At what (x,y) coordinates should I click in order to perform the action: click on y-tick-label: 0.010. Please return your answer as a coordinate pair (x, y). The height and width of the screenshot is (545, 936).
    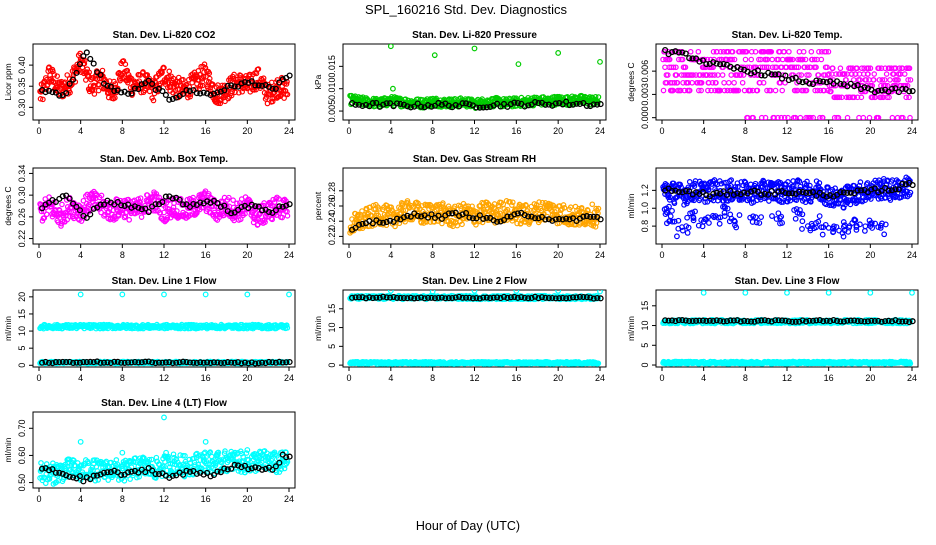
    Looking at the image, I should click on (332, 88).